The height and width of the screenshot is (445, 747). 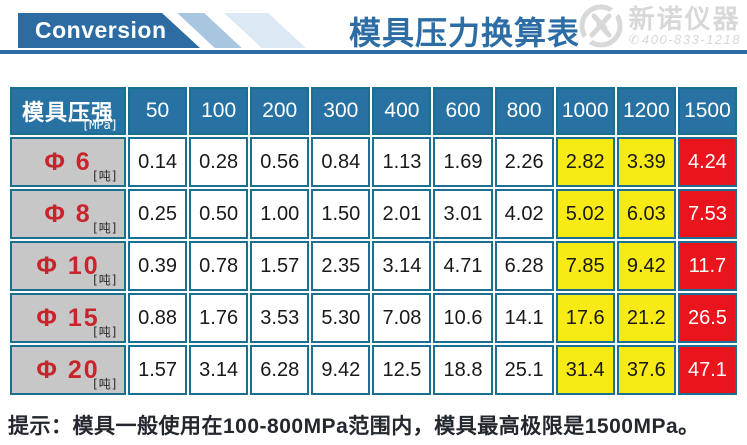 I want to click on banner-divider, so click(x=373, y=52).